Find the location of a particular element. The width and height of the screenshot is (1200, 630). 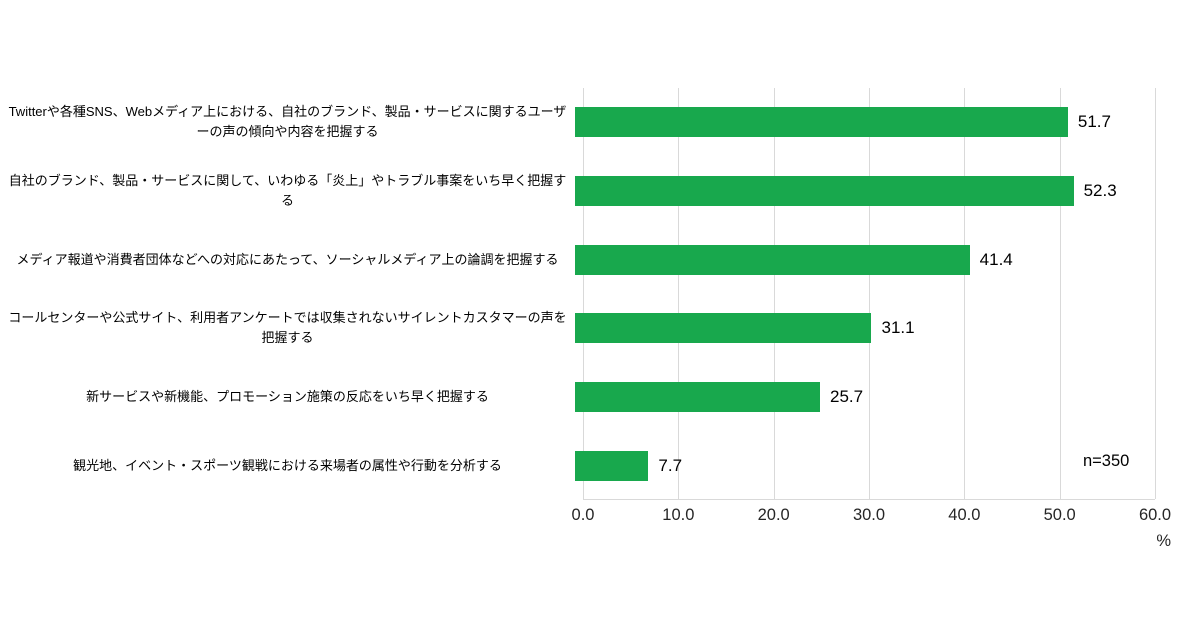

x-tick-label: 10.0 is located at coordinates (678, 515).